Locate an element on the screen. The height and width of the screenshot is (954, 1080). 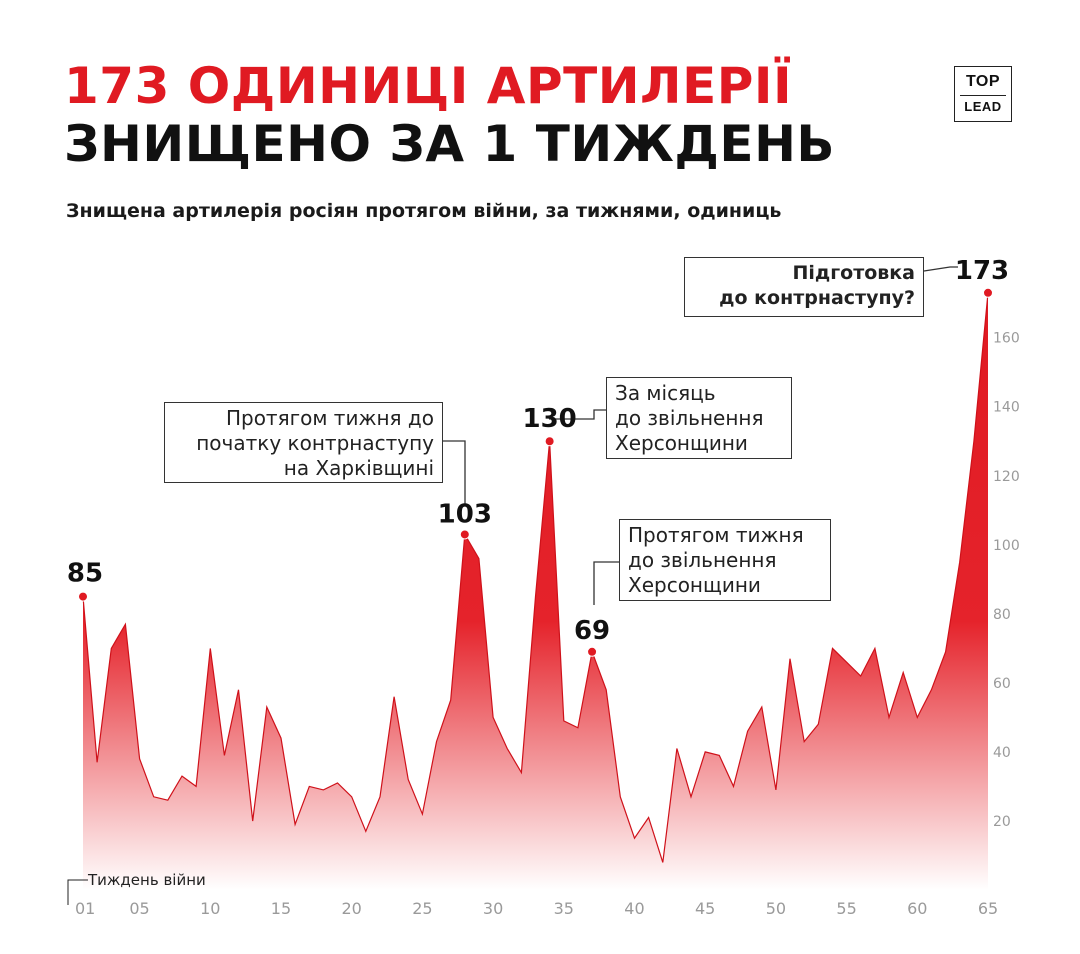
x-tick-label: 25 is located at coordinates (422, 908).